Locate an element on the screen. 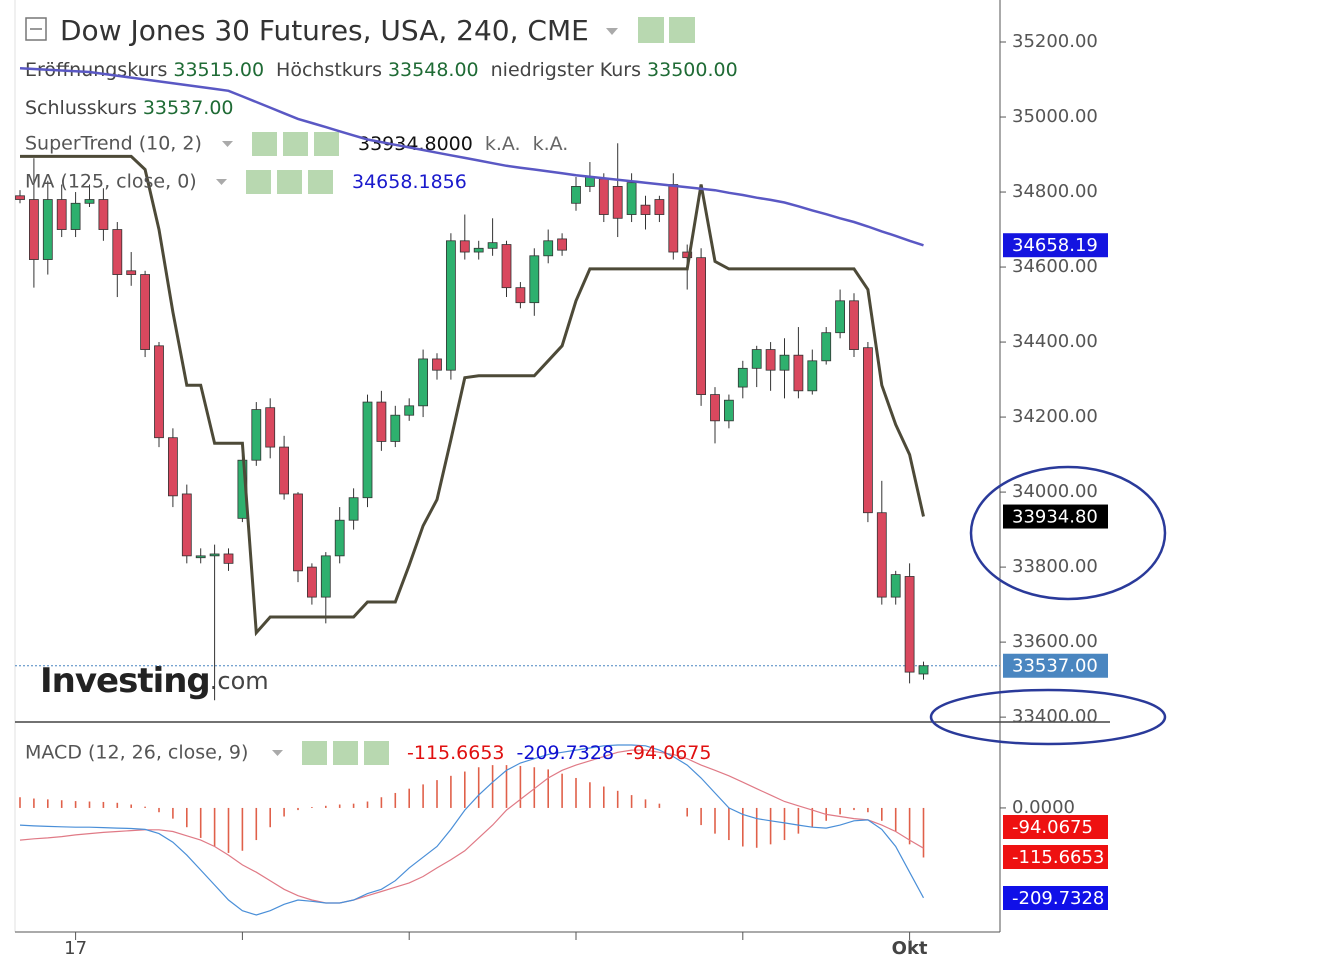 This screenshot has height=960, width=1330. collapse-icon is located at coordinates (36, 29).